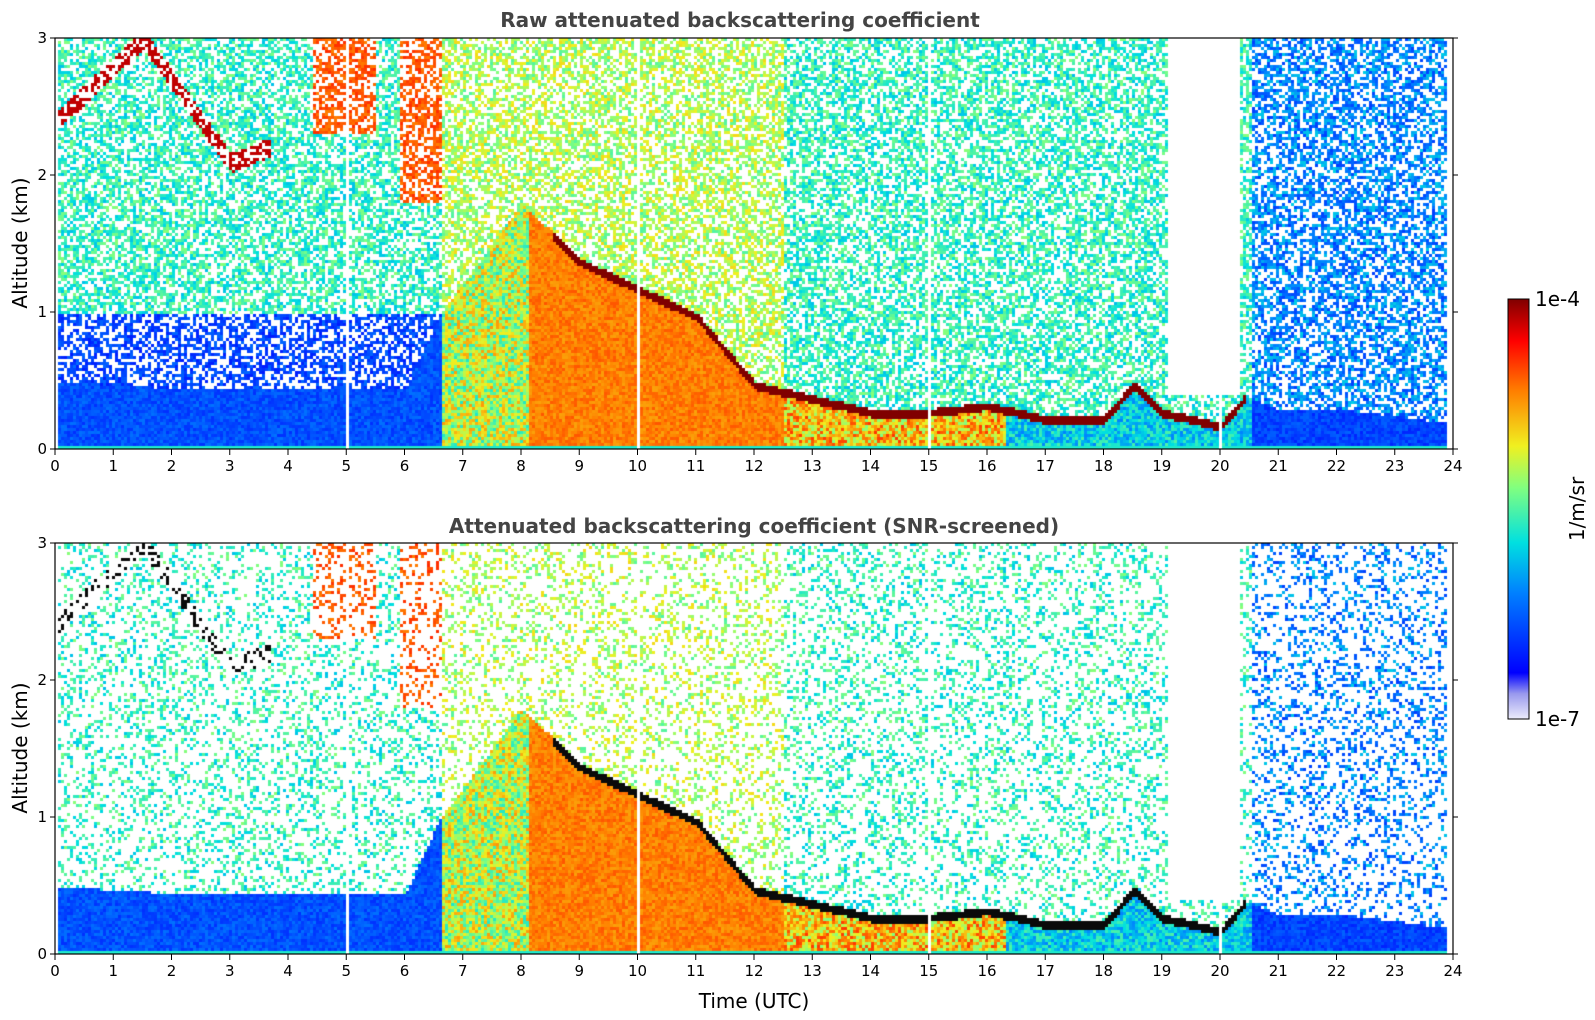 This screenshot has height=1020, width=1595. Describe the element at coordinates (754, 1001) in the screenshot. I see `x-axis-label: Time (UTC)` at that location.